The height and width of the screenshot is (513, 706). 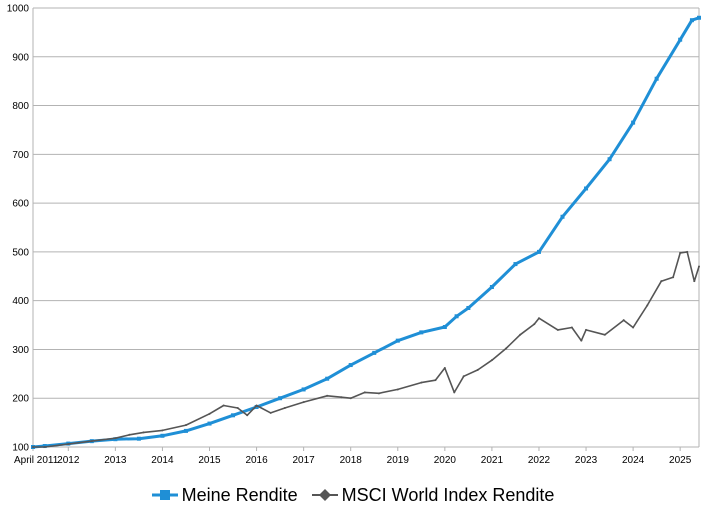 What do you see at coordinates (680, 460) in the screenshot?
I see `x-tick-label: 2025` at bounding box center [680, 460].